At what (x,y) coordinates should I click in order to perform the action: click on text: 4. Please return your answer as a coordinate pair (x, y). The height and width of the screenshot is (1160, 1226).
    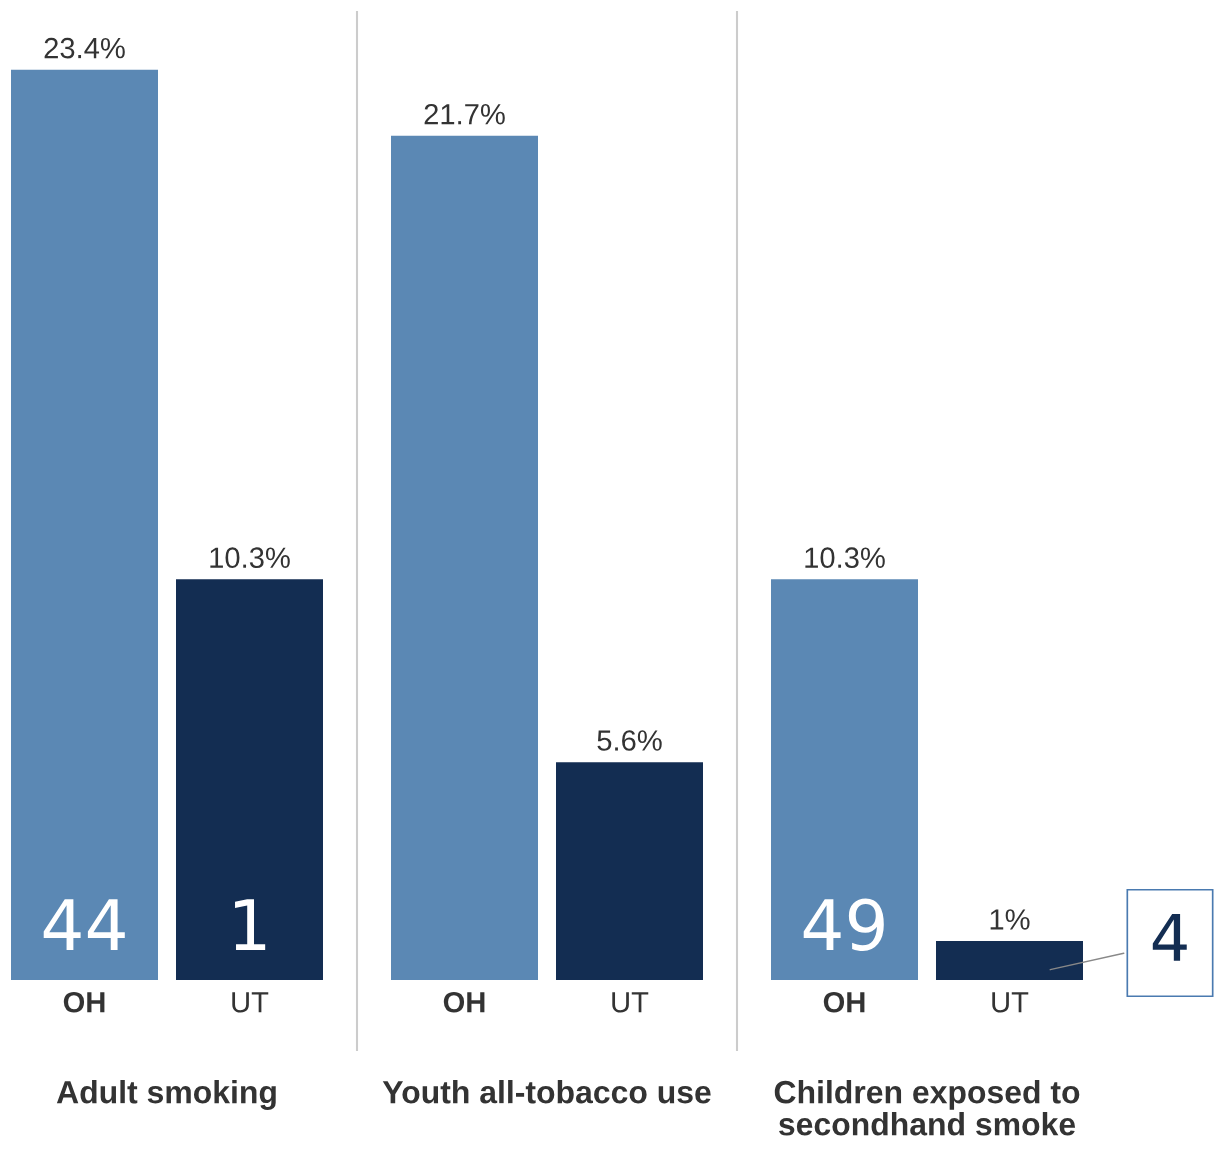
    Looking at the image, I should click on (1169, 937).